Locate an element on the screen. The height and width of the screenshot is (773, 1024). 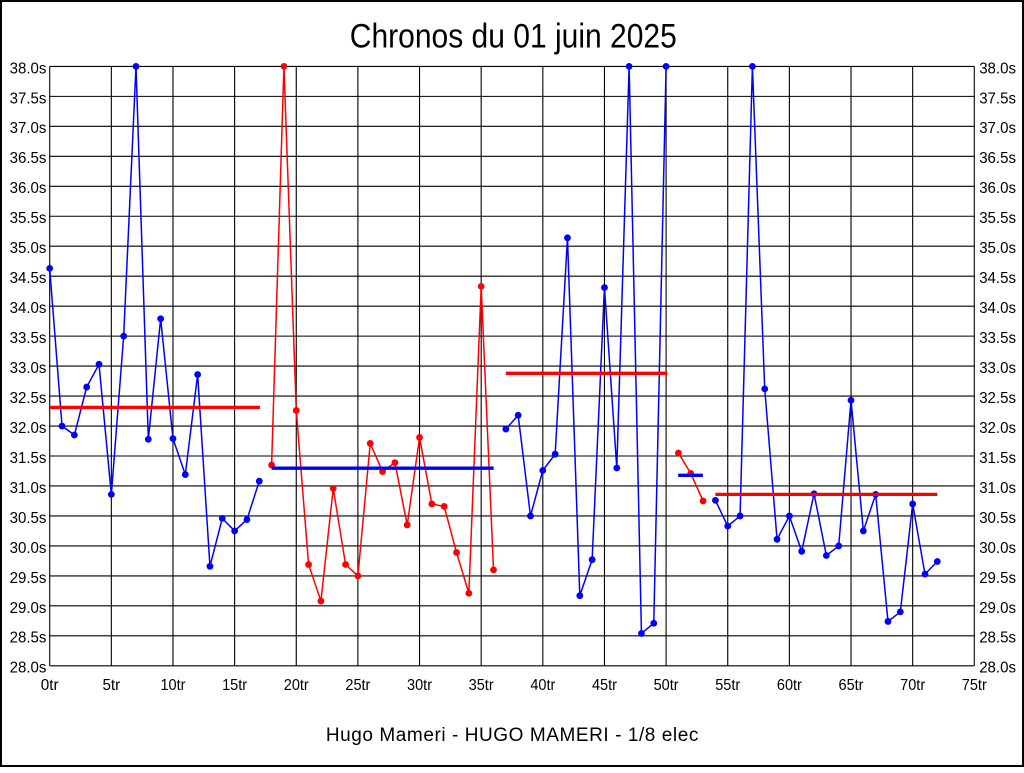
svg-text: 20tr is located at coordinates (297, 685).